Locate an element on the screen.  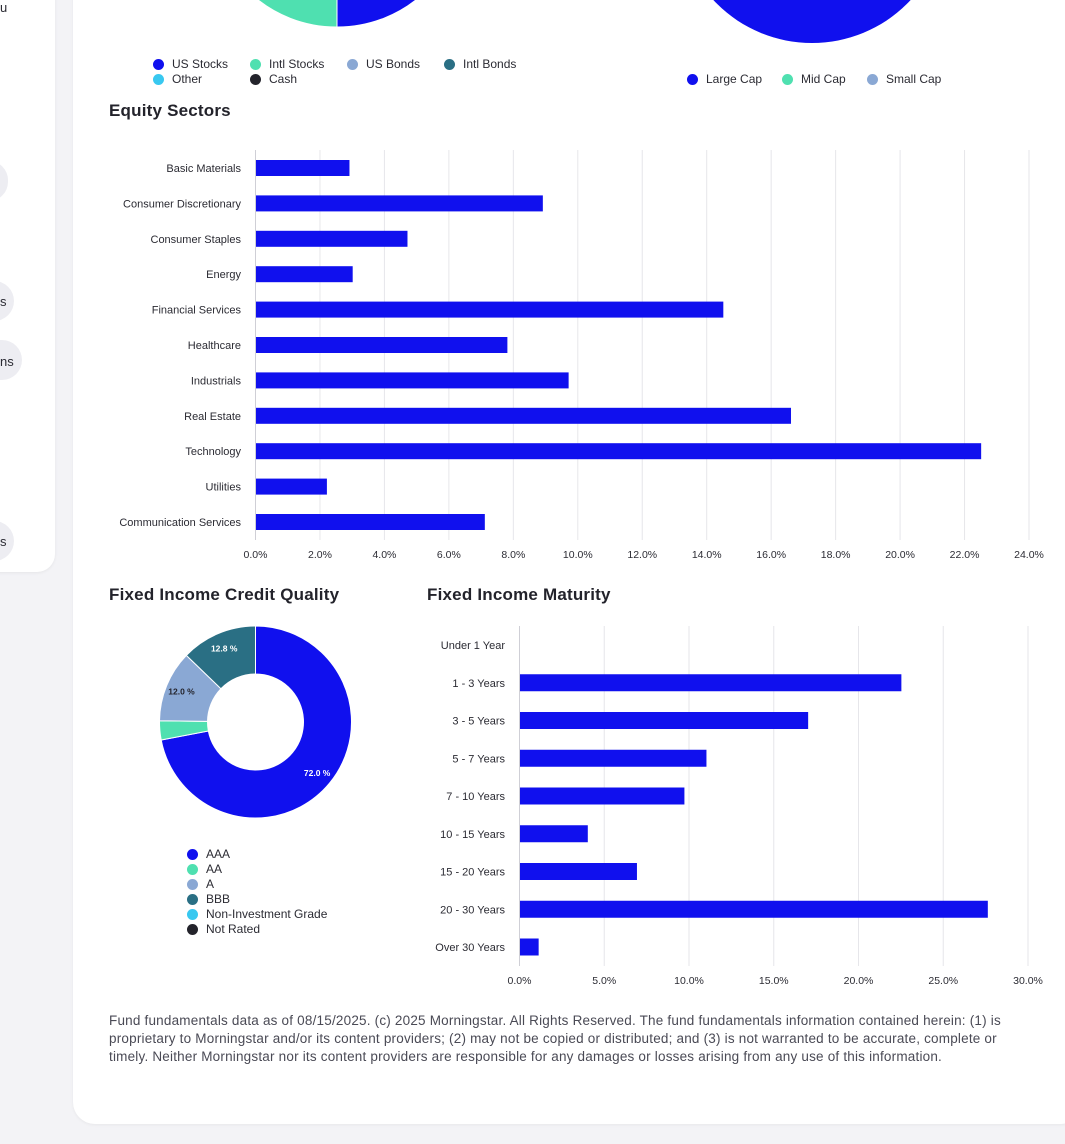
category-label: 5 - 7 Years is located at coordinates (478, 759).